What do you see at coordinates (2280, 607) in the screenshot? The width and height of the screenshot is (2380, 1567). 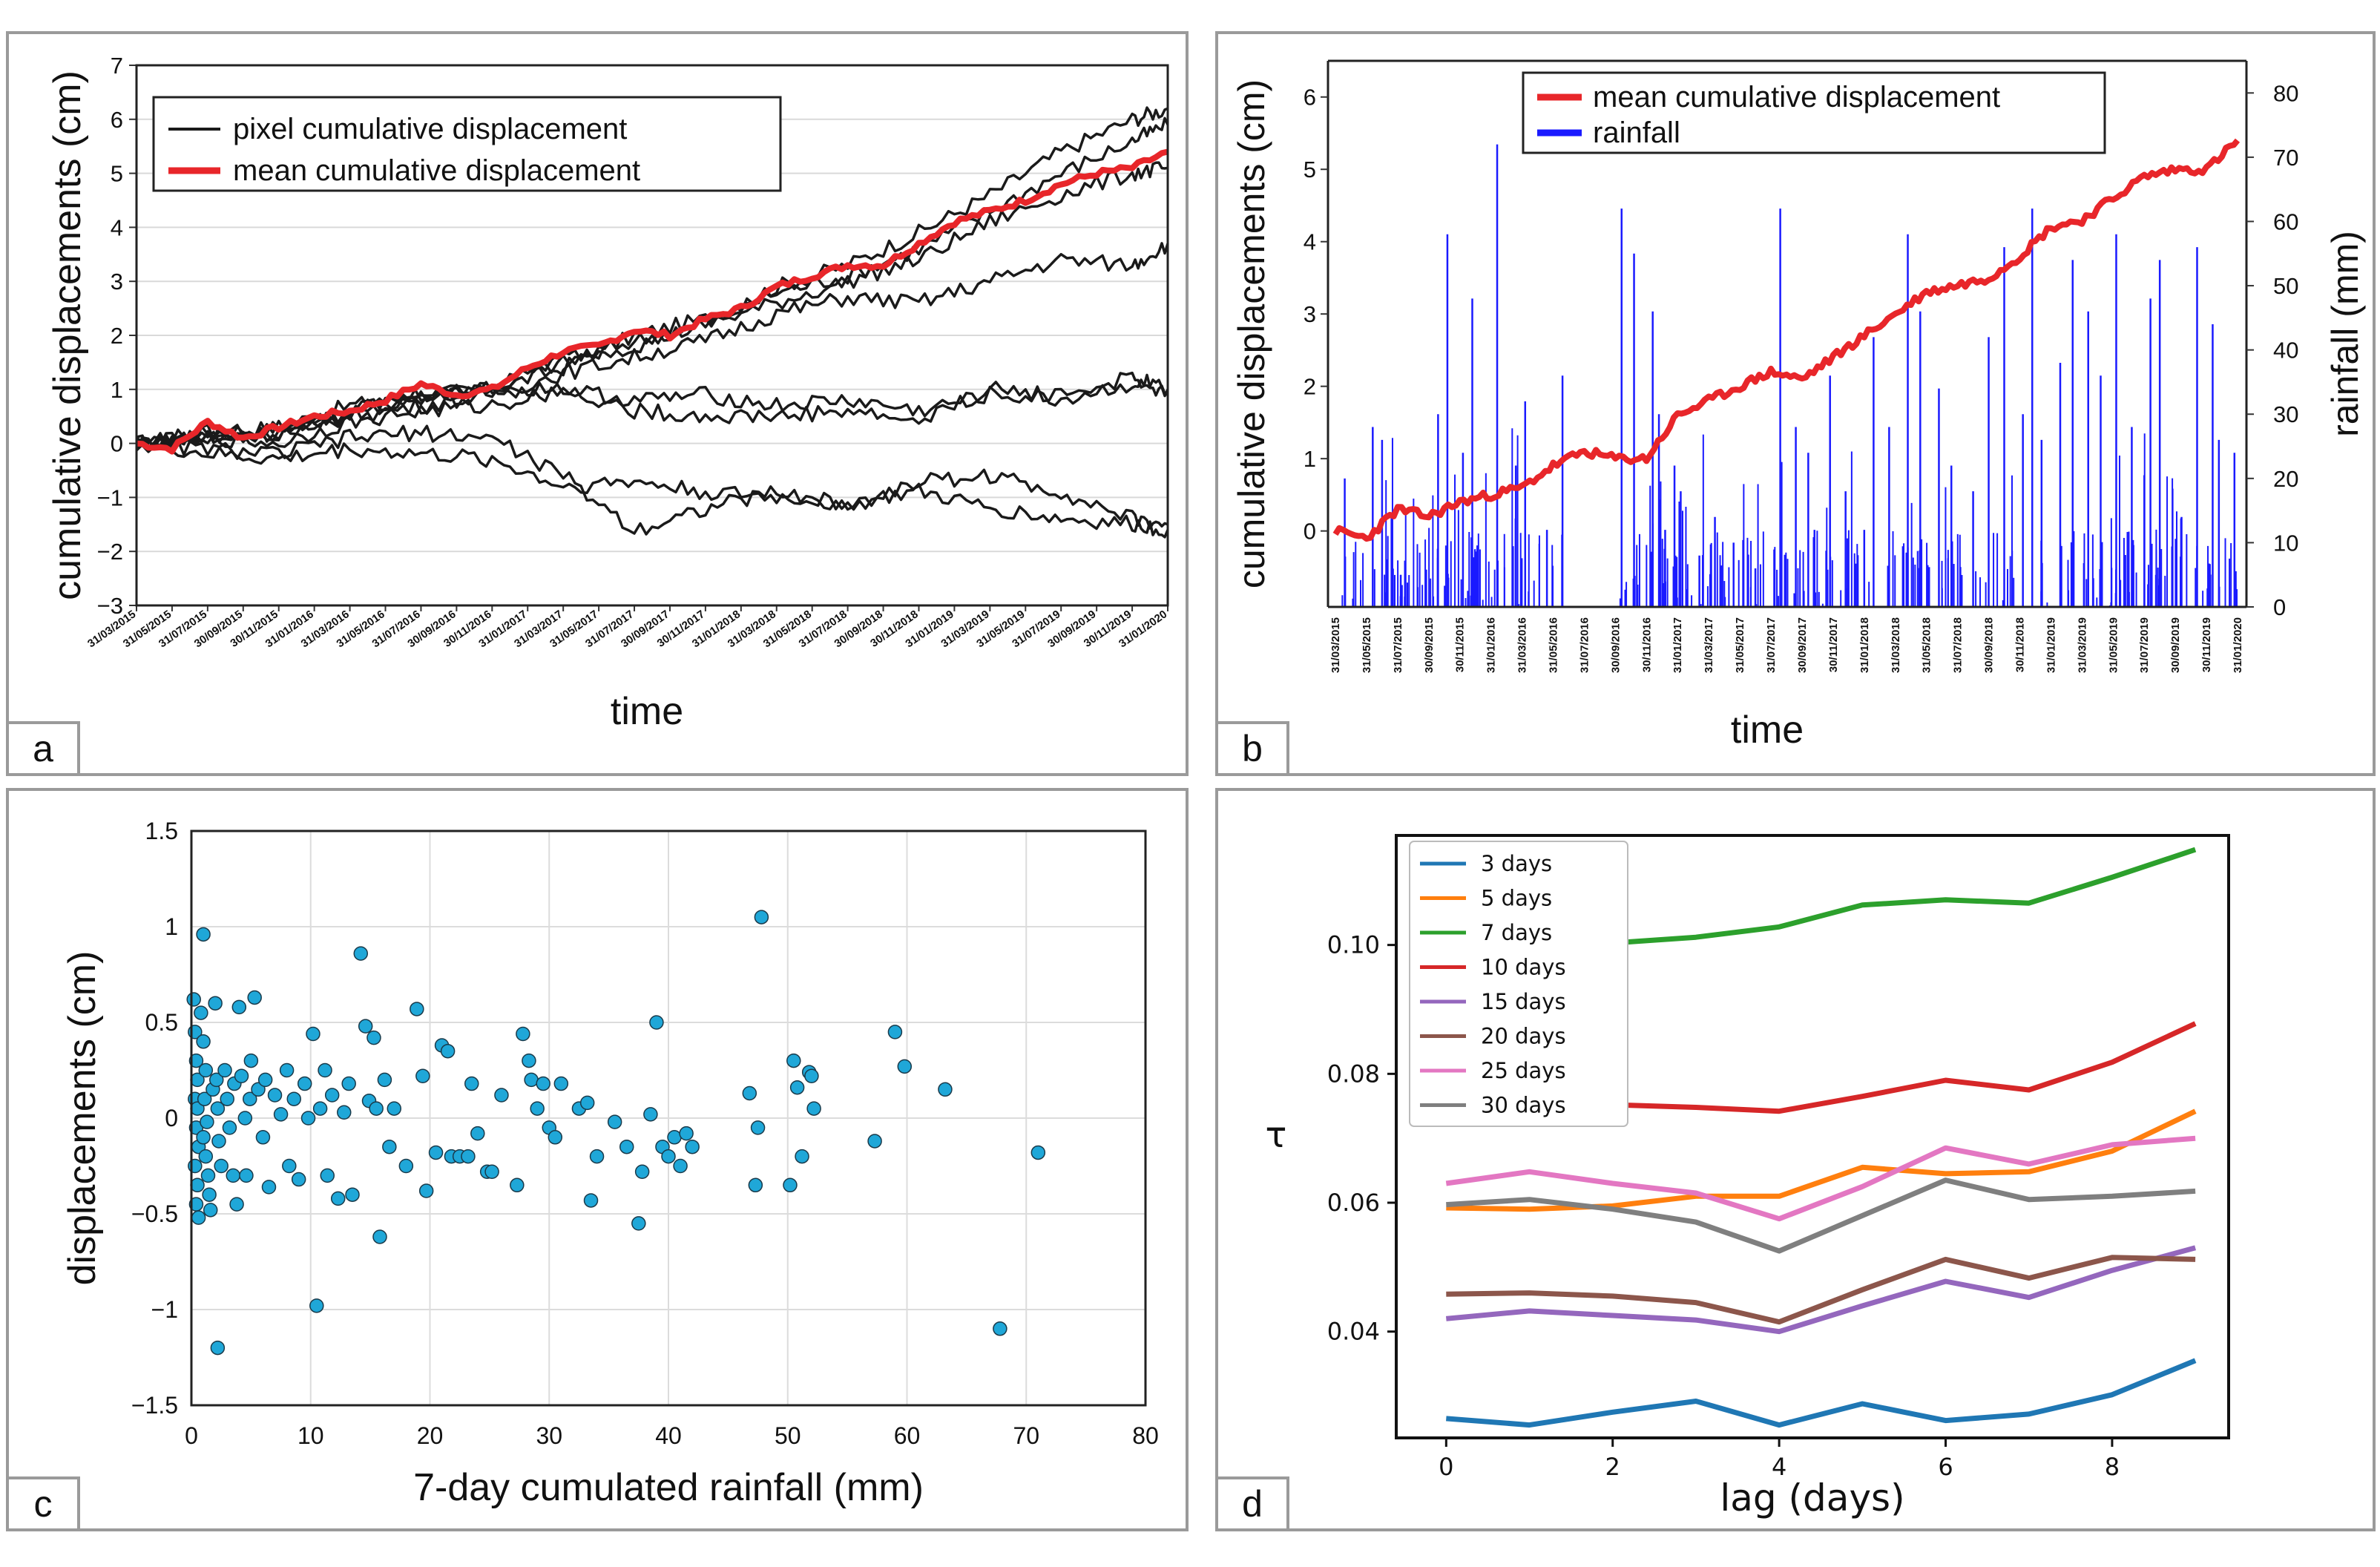 I see `y-right-tick-label: 0` at bounding box center [2280, 607].